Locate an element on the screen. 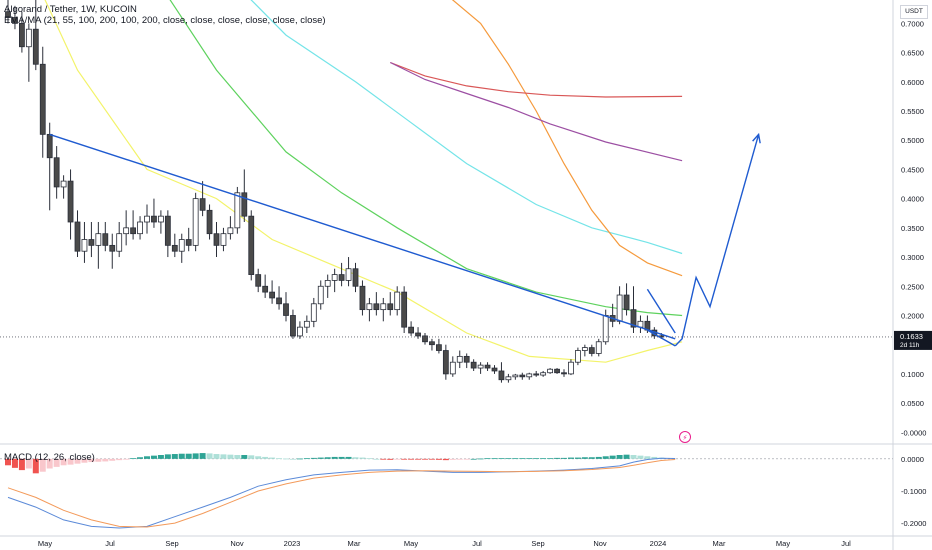  bar-countdown-label: 2d 11h is located at coordinates (910, 345).